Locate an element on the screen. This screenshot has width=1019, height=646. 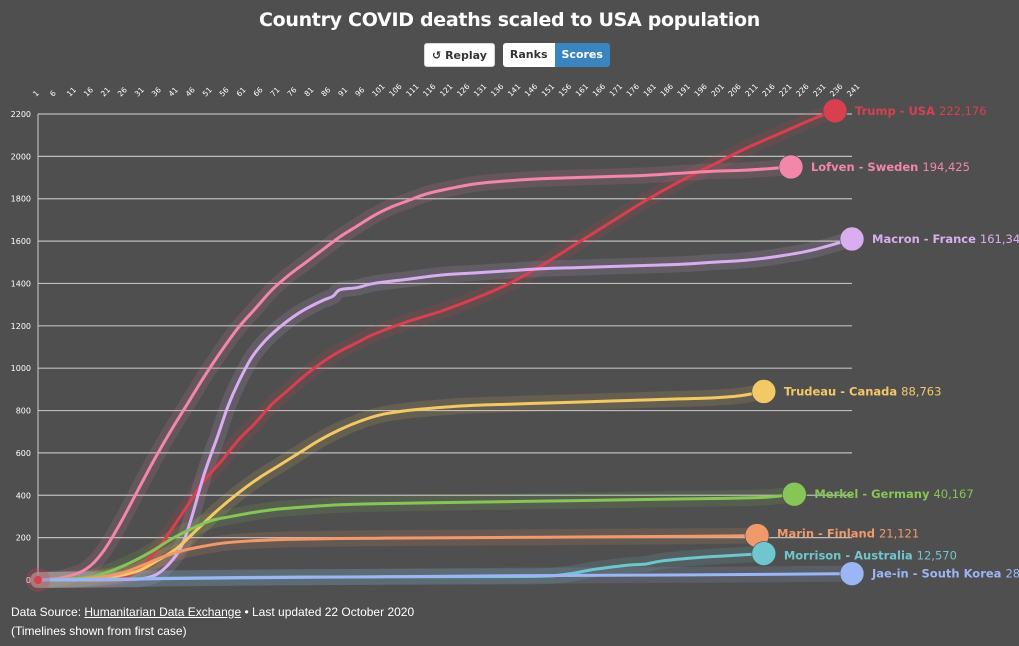
y-tick-label: 1800 is located at coordinates (21, 199).